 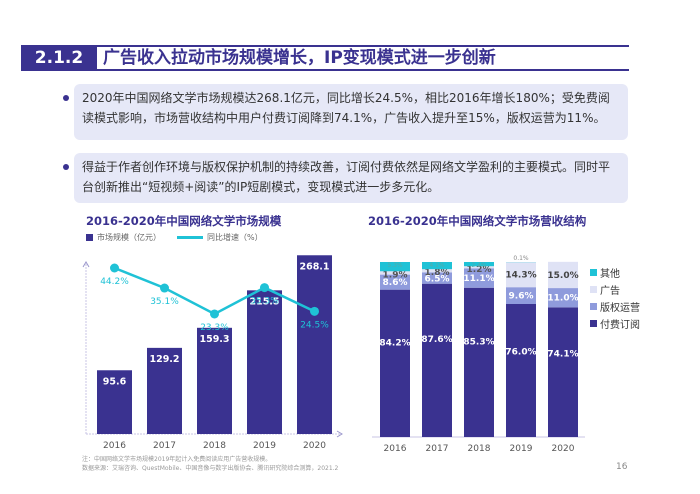 What do you see at coordinates (521, 258) in the screenshot?
I see `segment-label: 0.1%` at bounding box center [521, 258].